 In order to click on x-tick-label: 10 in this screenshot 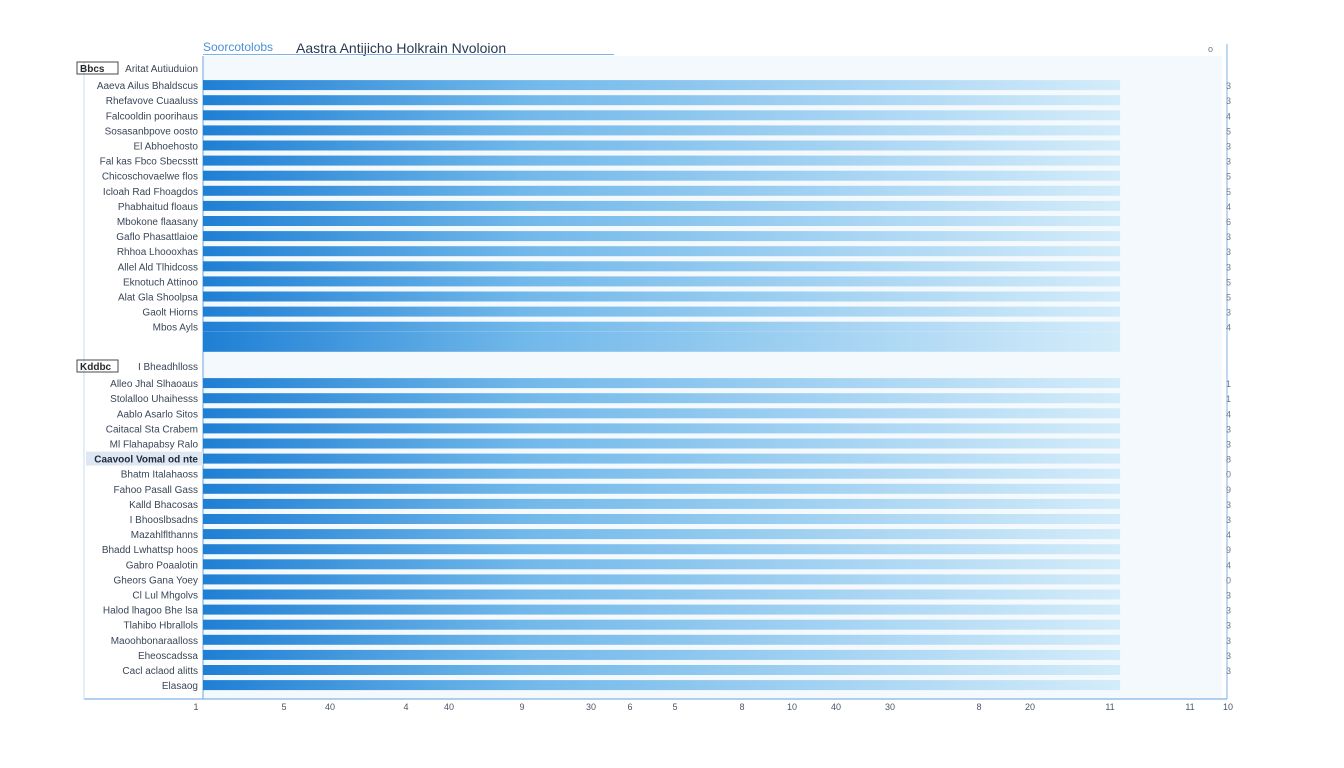, I will do `click(1228, 707)`.